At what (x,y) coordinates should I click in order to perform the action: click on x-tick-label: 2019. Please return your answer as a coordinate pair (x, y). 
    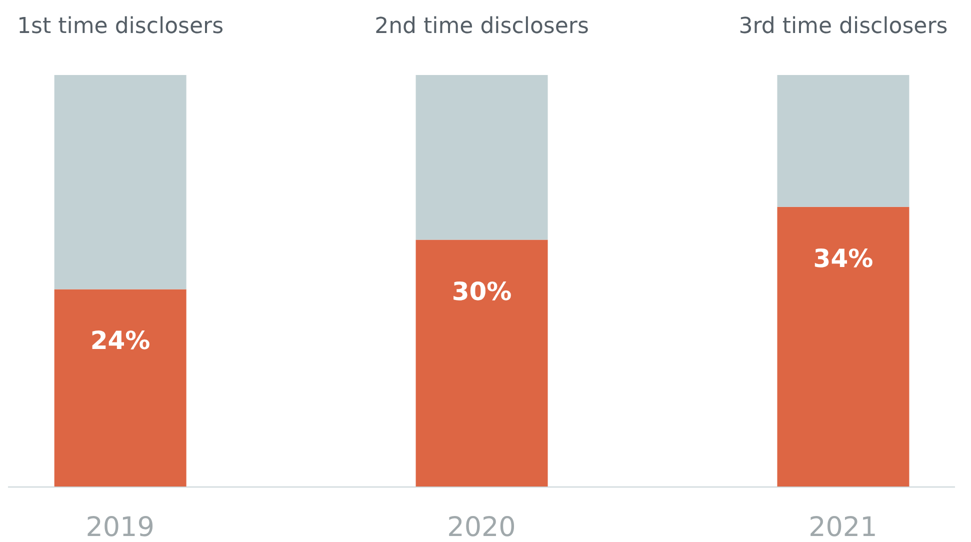
    Looking at the image, I should click on (120, 527).